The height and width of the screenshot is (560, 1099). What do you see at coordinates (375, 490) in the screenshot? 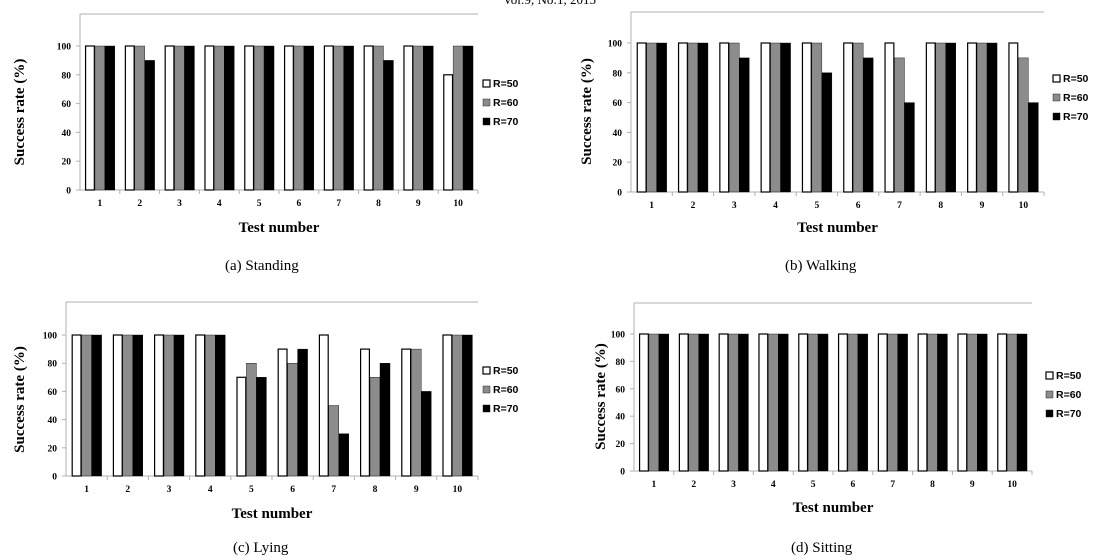
I see `lying-xtick-label: 8` at bounding box center [375, 490].